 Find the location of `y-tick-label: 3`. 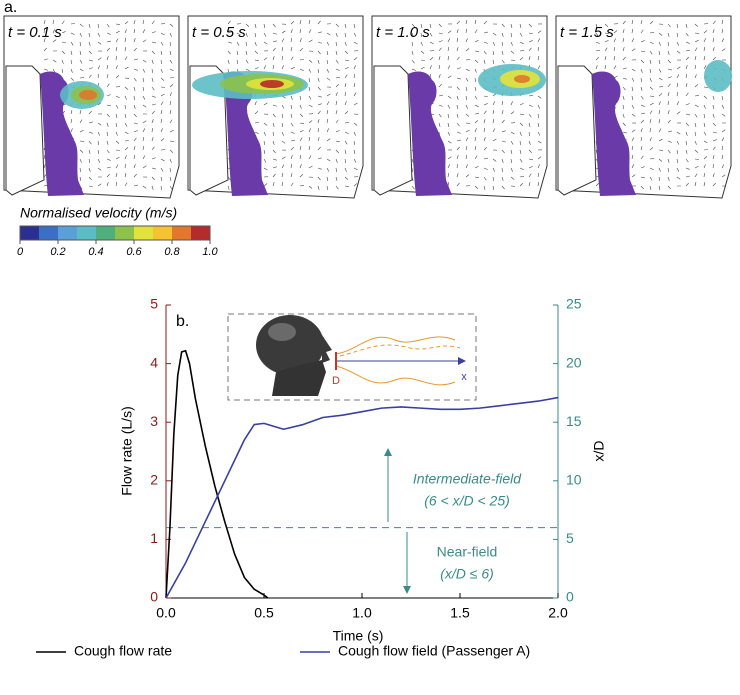

y-tick-label: 3 is located at coordinates (154, 421).